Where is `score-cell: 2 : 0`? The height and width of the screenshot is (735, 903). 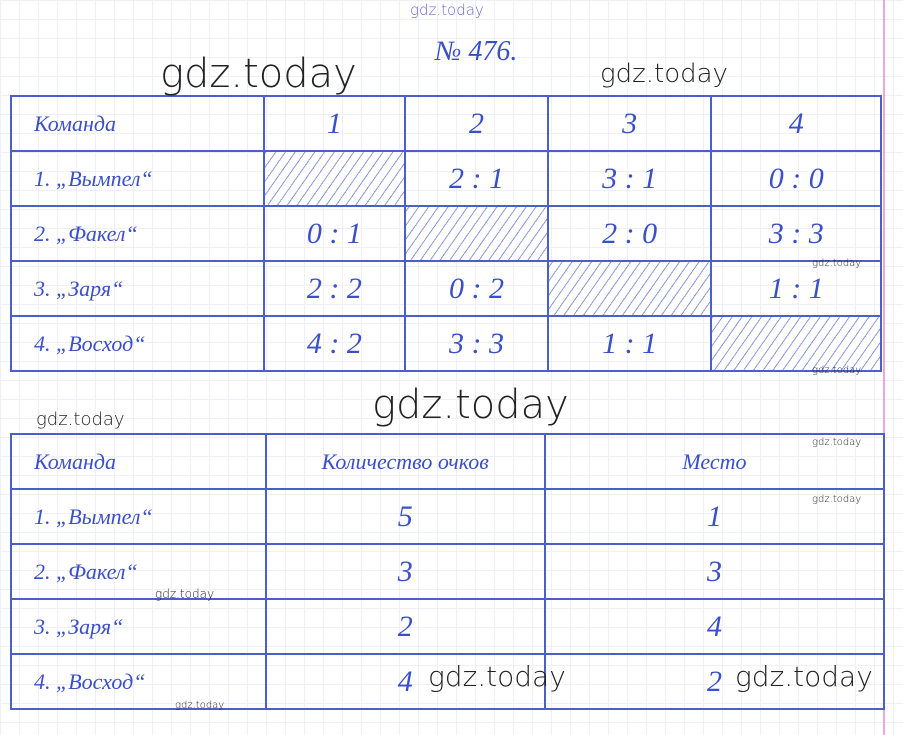
score-cell: 2 : 0 is located at coordinates (629, 233).